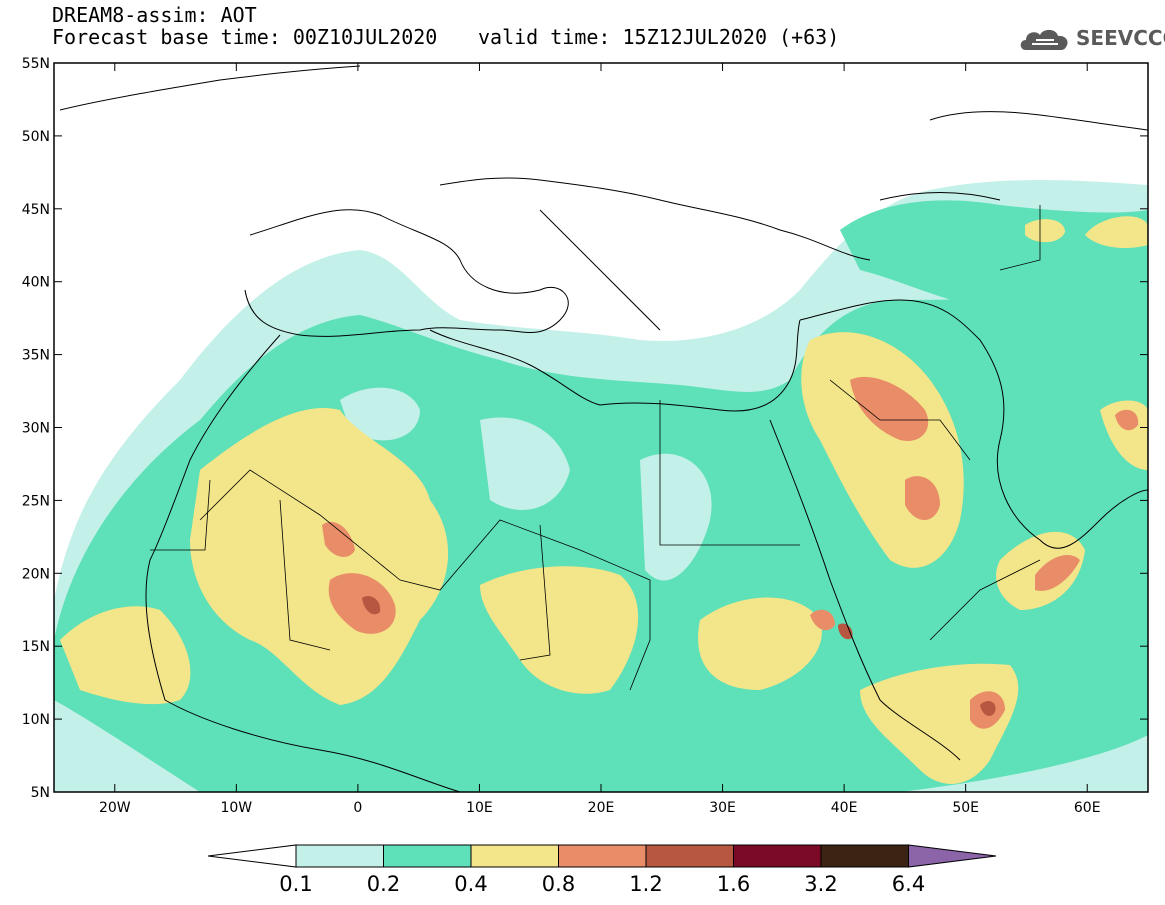  Describe the element at coordinates (922, 498) in the screenshot. I see `aot-contour-0.8-saudi` at that location.